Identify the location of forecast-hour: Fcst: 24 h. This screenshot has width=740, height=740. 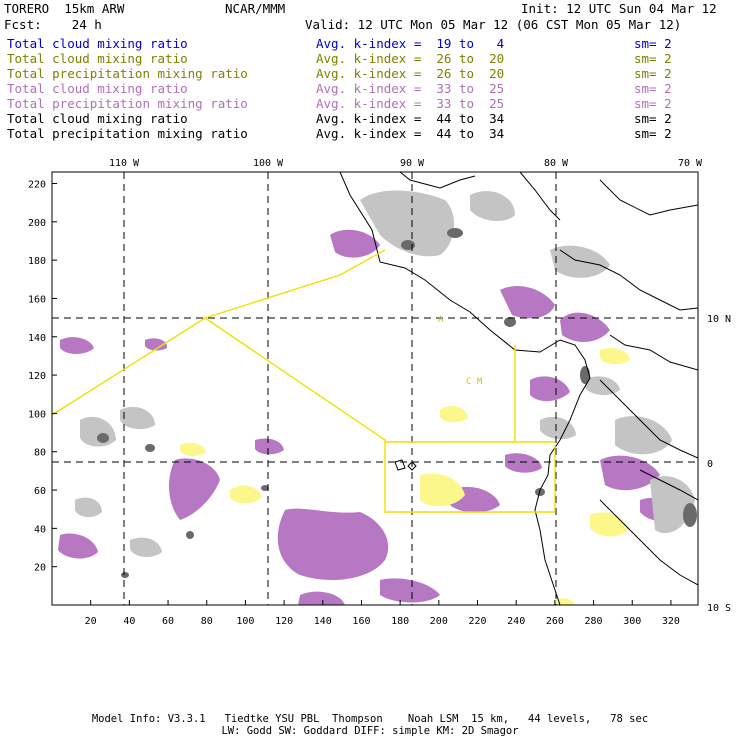
(53, 24).